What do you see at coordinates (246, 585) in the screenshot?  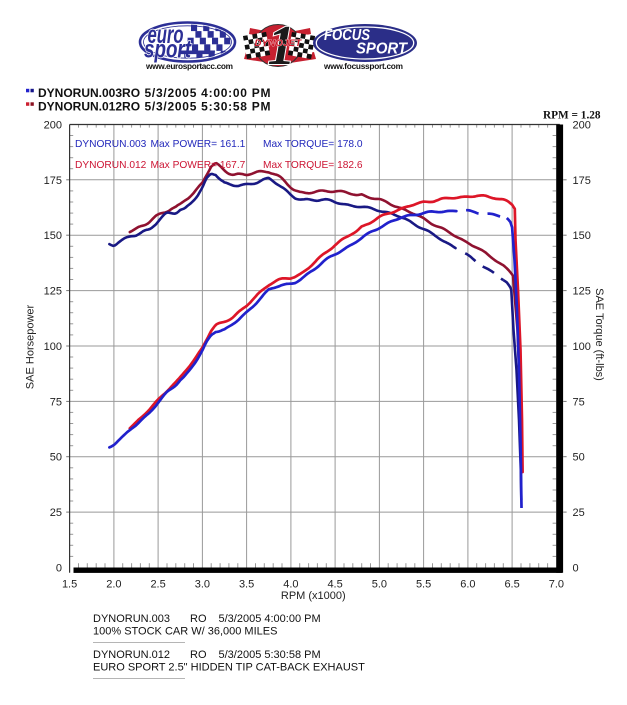 I see `svg-text: 3.5` at bounding box center [246, 585].